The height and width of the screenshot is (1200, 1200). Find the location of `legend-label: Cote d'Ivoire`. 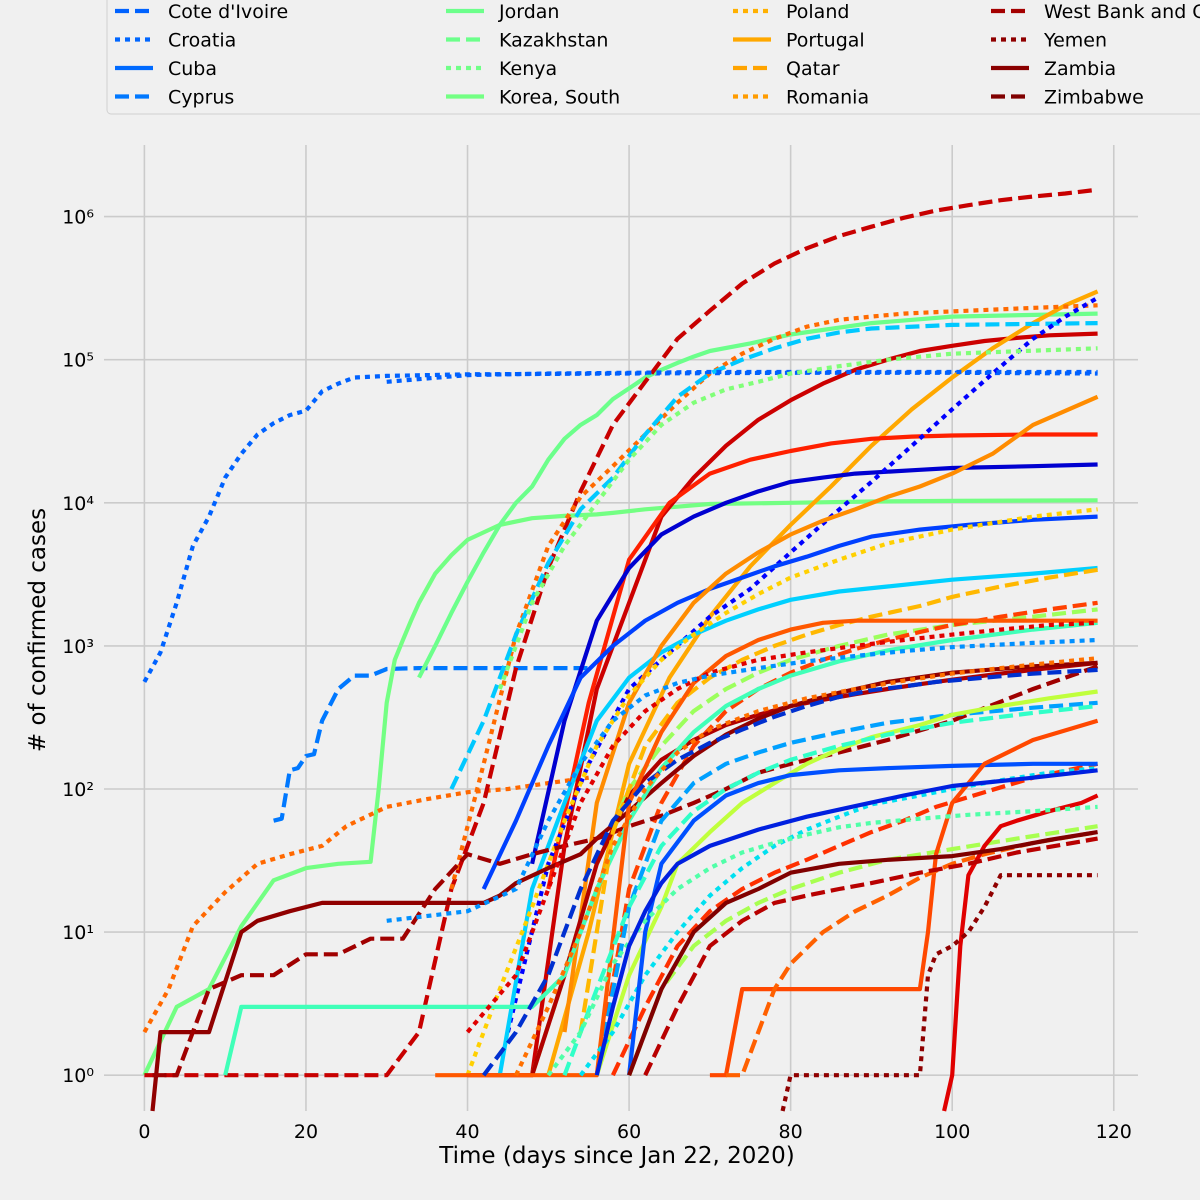

legend-label: Cote d'Ivoire is located at coordinates (228, 12).